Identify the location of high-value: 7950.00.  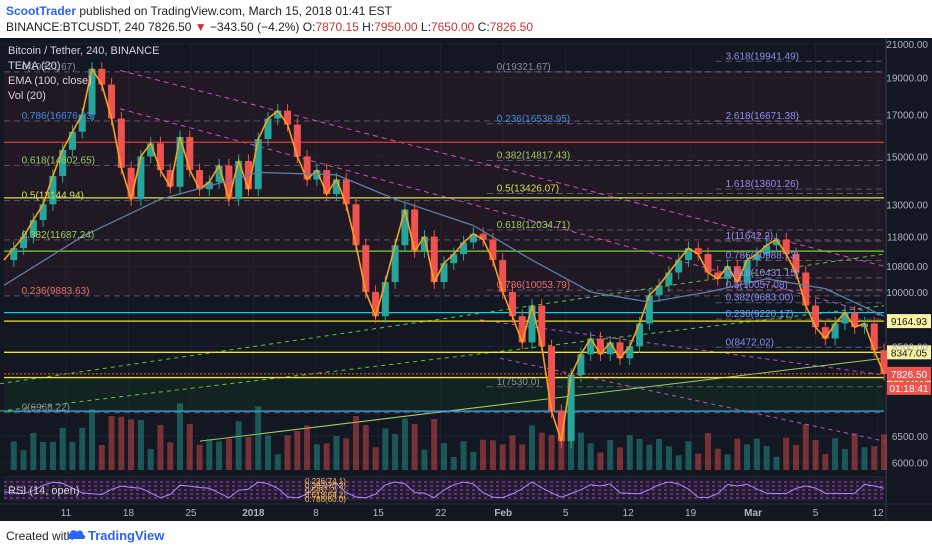
(396, 27).